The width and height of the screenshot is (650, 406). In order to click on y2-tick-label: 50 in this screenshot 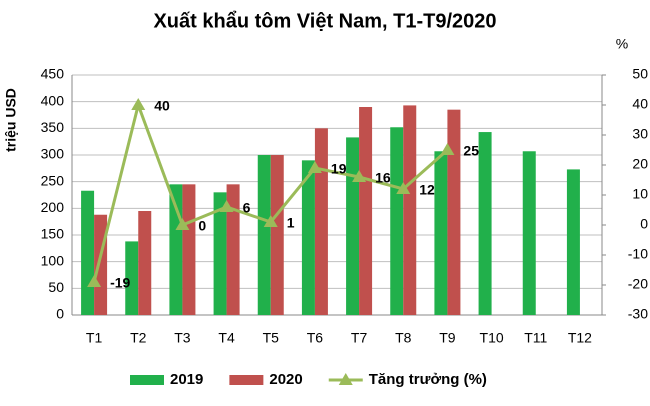, I will do `click(640, 74)`.